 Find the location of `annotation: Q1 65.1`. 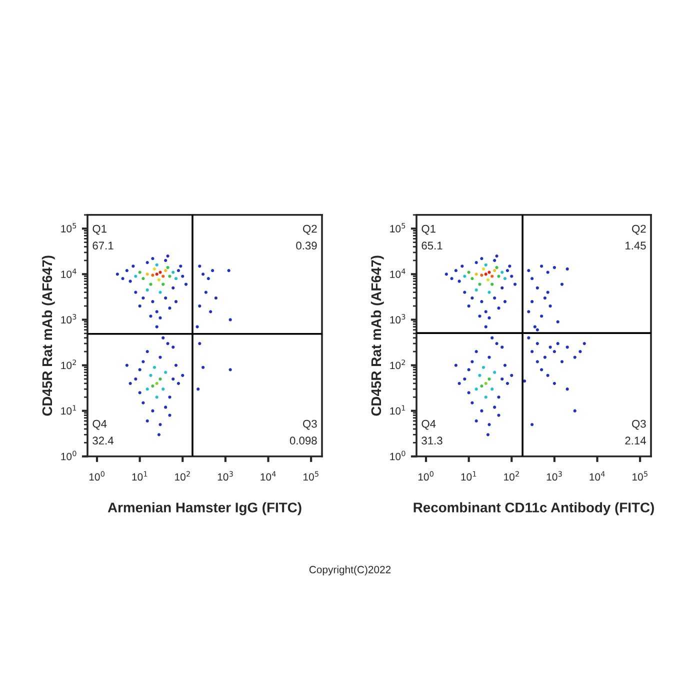

annotation: Q1 65.1 is located at coordinates (432, 237).